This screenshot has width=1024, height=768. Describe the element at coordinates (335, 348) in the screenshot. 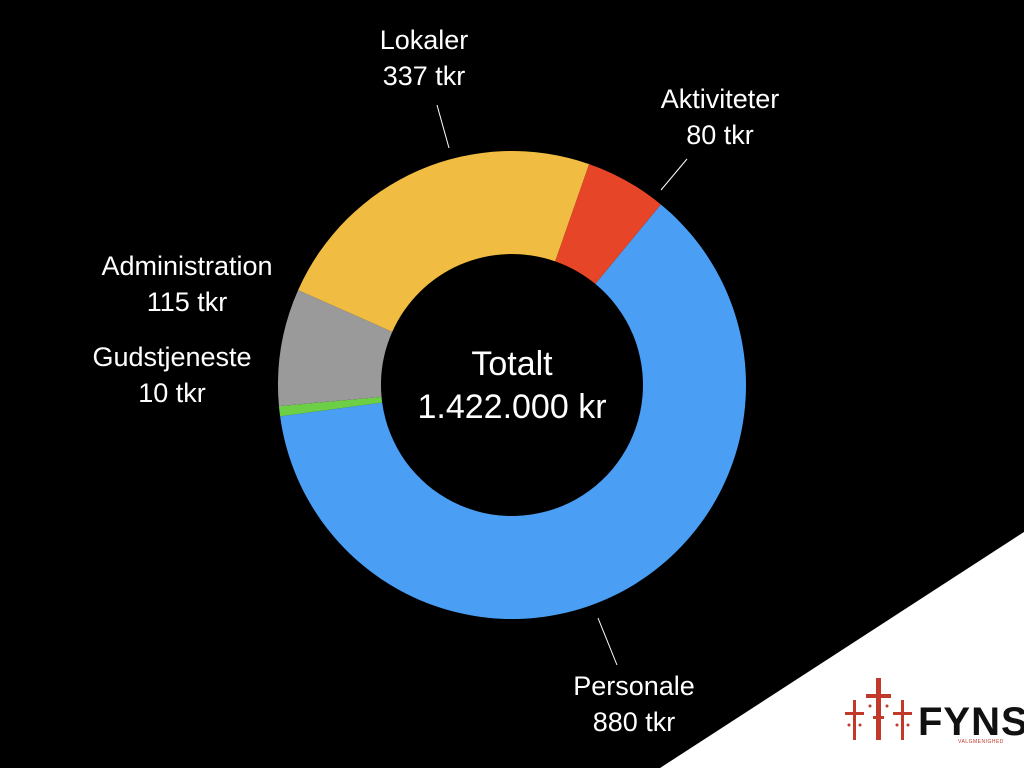

I see `slice-administration` at that location.